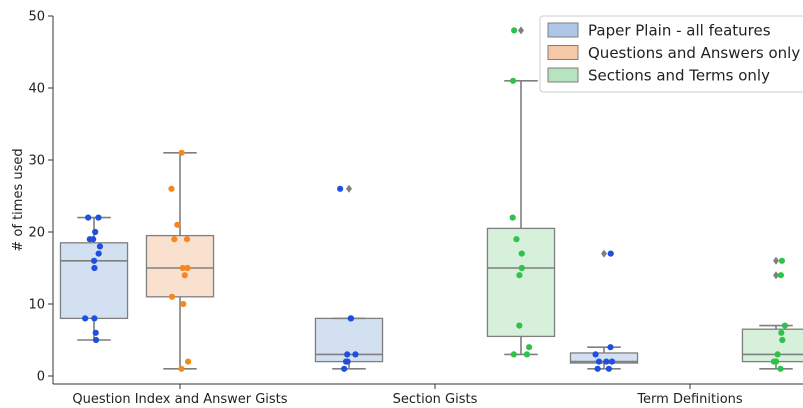 This screenshot has height=408, width=803. I want to click on legend-frame, so click(671, 54).